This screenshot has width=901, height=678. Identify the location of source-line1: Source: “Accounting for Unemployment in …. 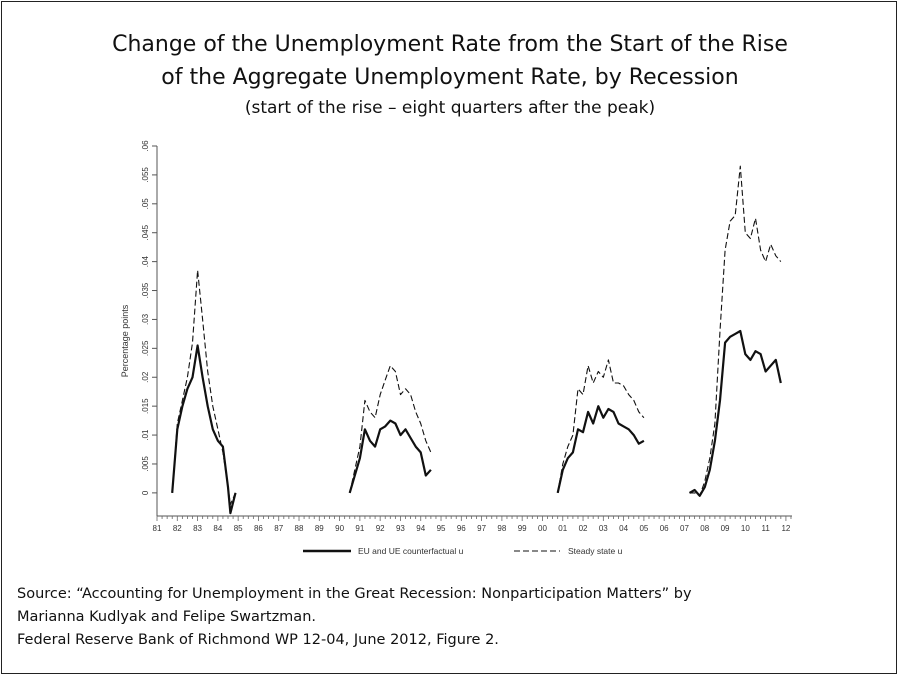
(354, 594).